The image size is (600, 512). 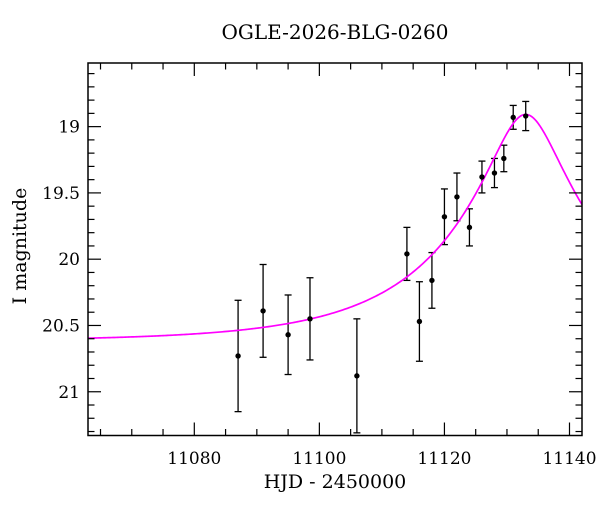 I want to click on y-tick-label: 19.5, so click(x=61, y=194).